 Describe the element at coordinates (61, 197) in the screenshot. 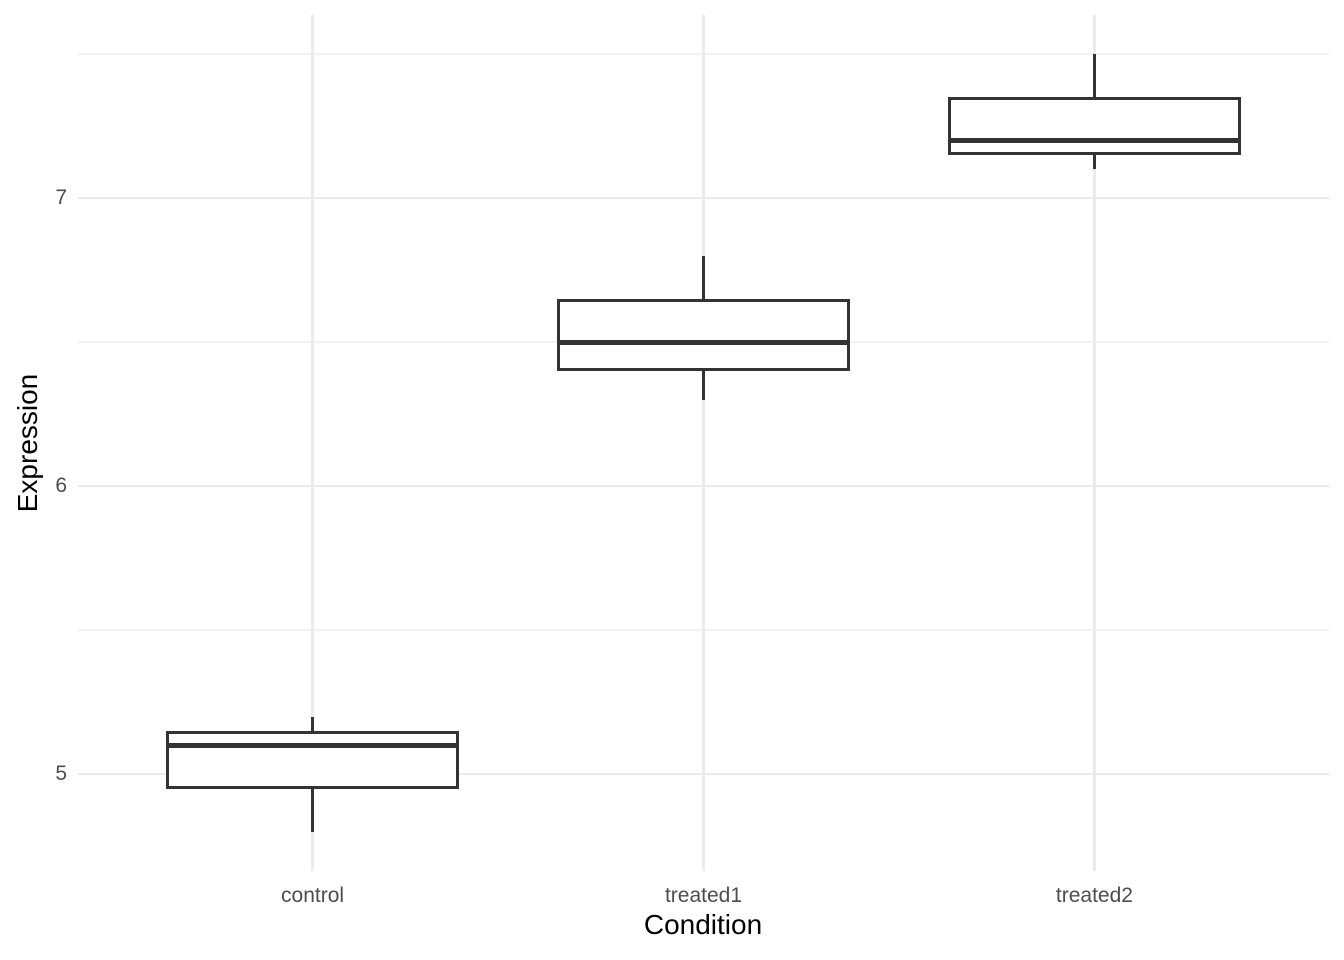

I see `y-axis-tick-label: 7` at that location.